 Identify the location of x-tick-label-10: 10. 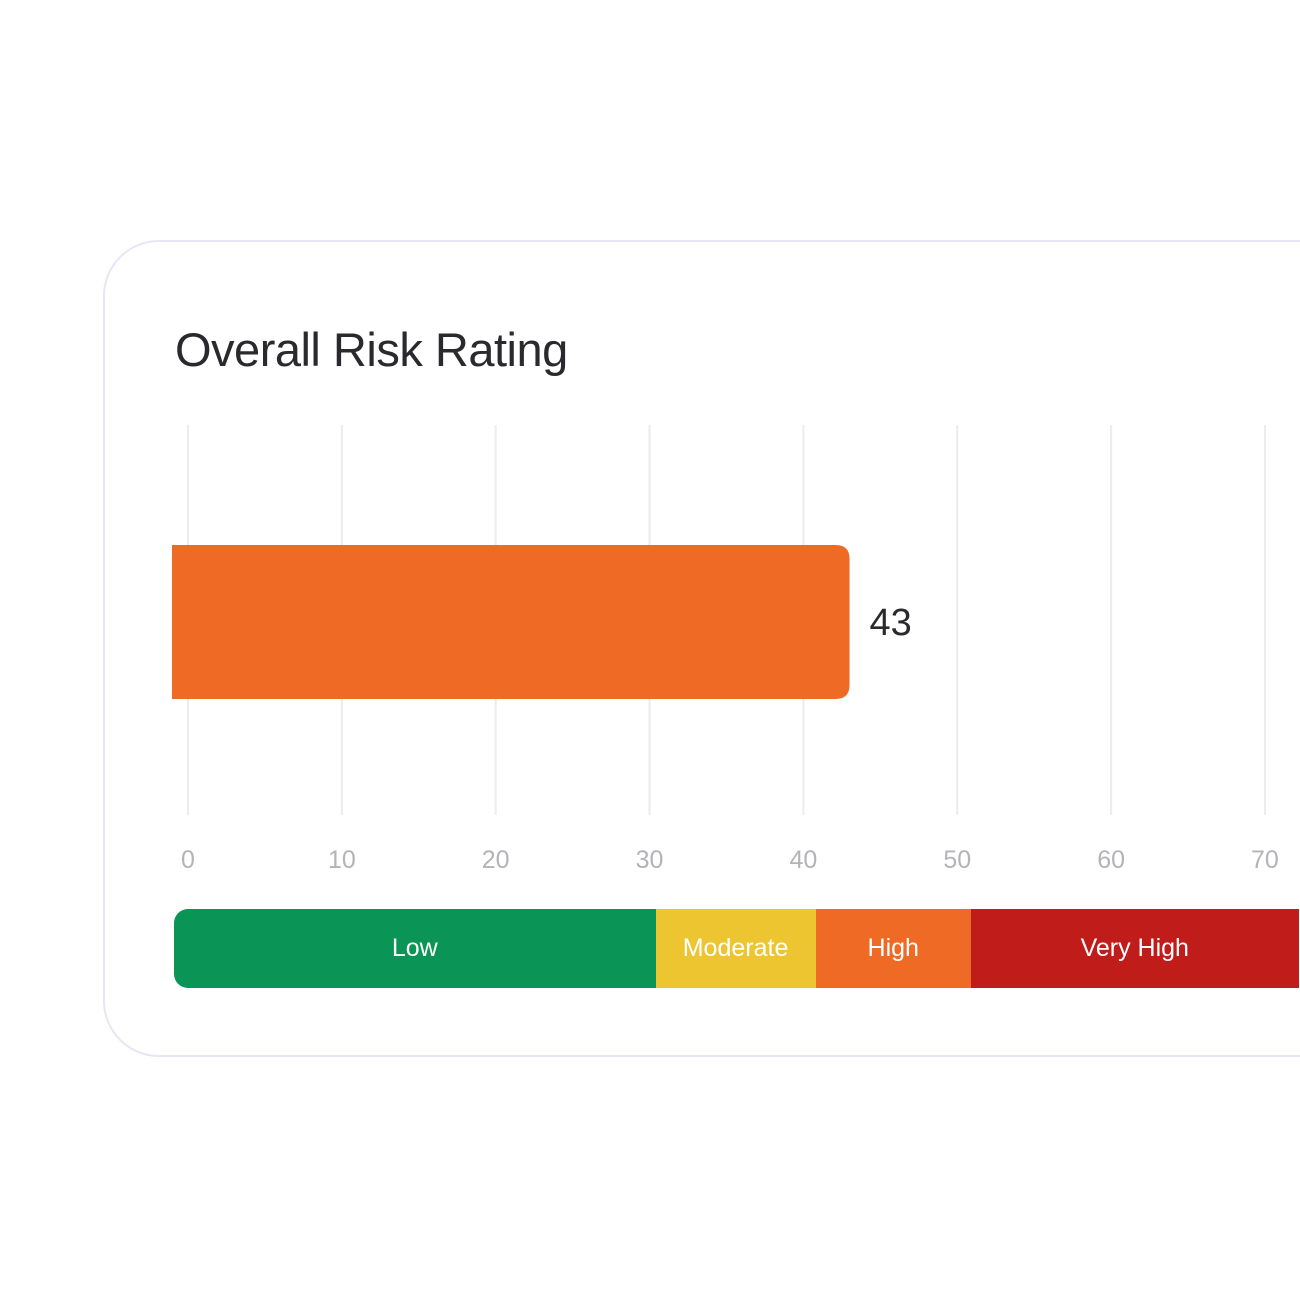
(342, 860).